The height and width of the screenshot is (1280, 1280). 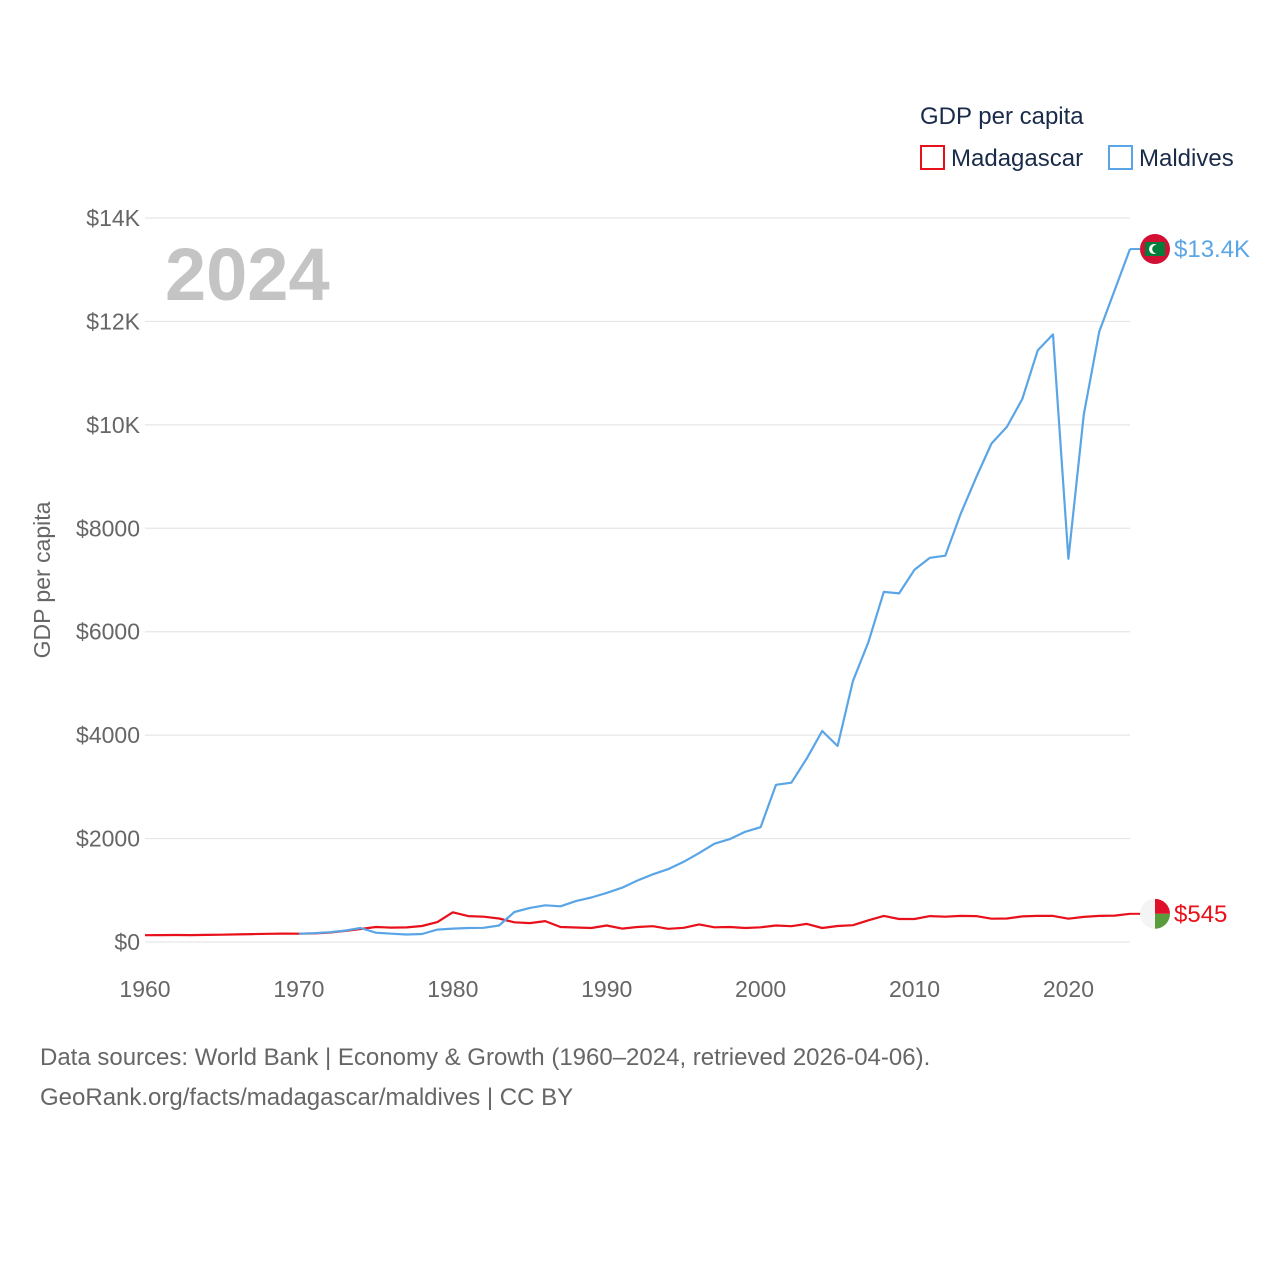 I want to click on x-tick-label: 2010, so click(x=914, y=989).